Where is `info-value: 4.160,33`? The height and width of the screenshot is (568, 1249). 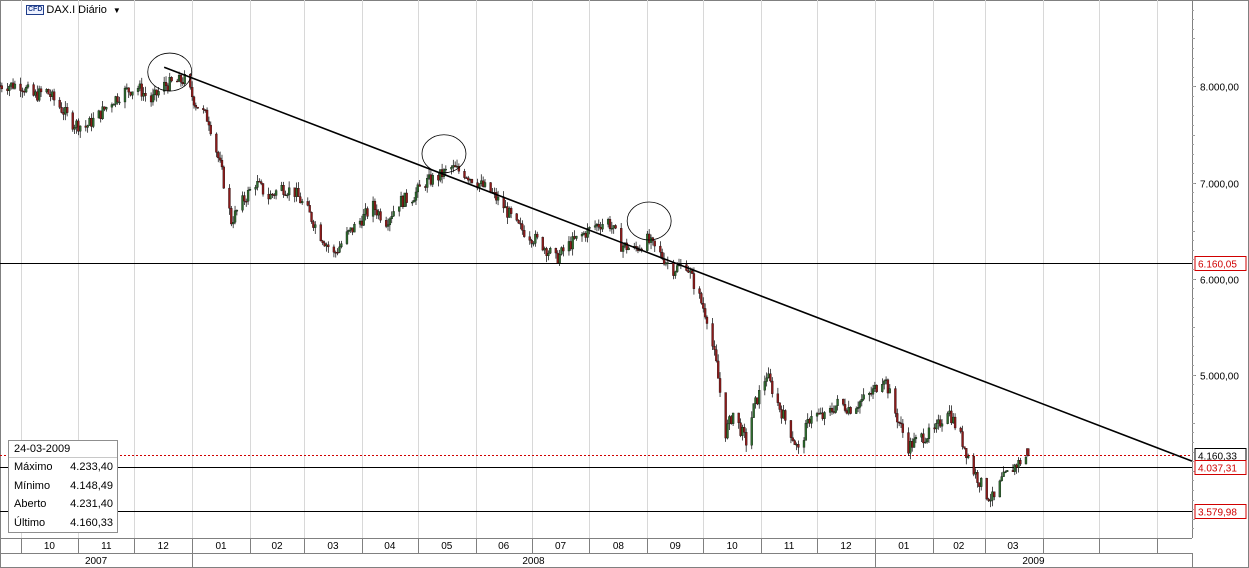
info-value: 4.160,33 is located at coordinates (91, 522).